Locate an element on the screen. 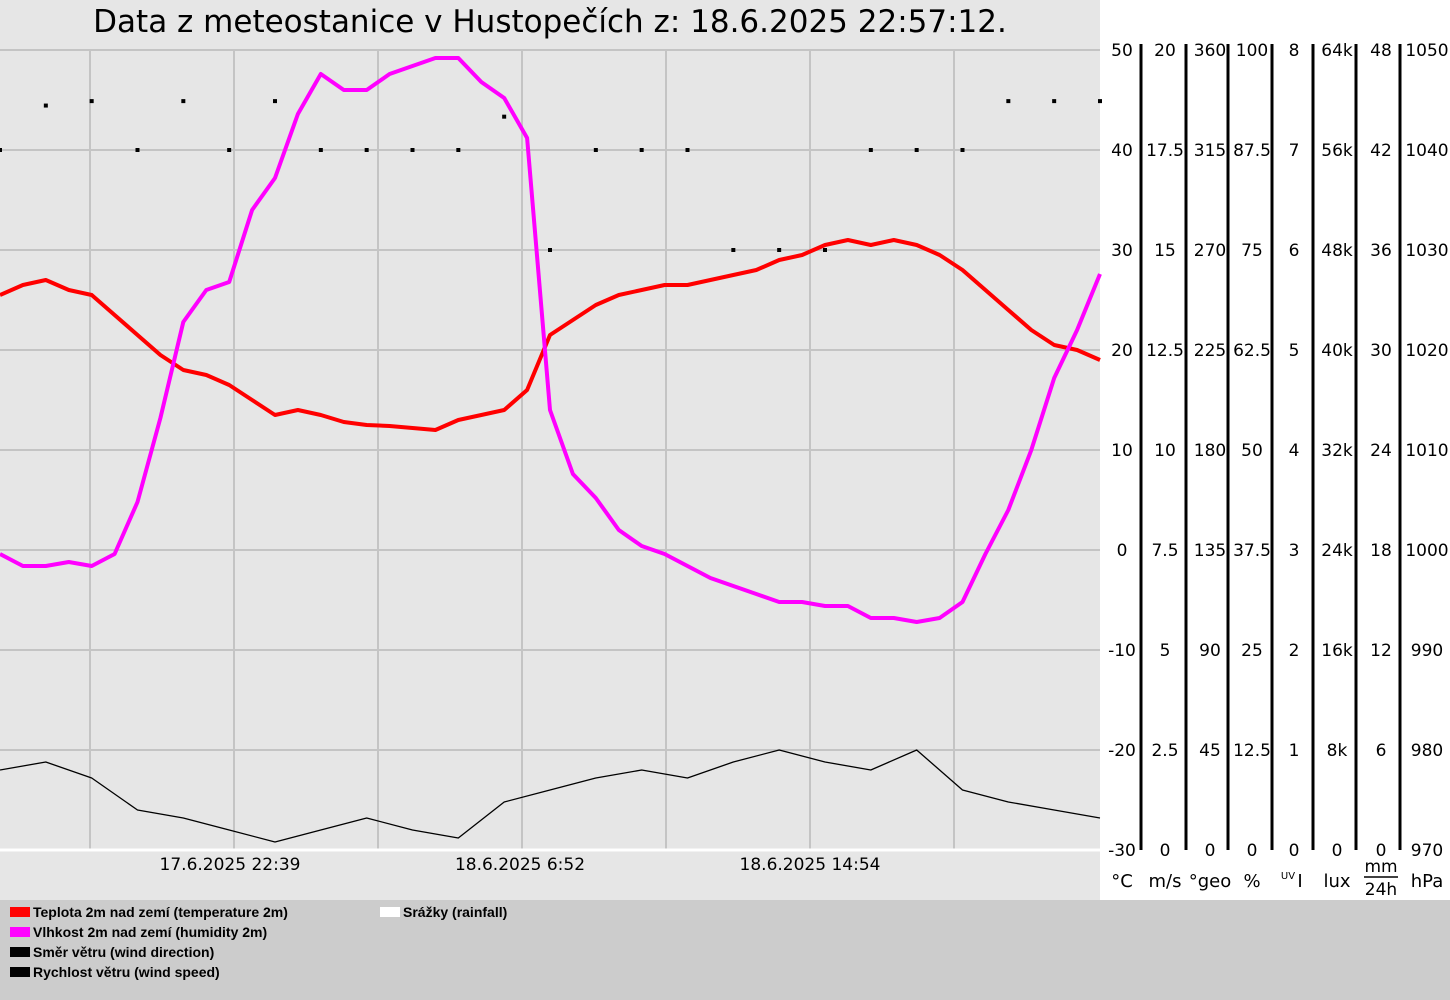 The width and height of the screenshot is (1450, 1000). legend-swatch-rainfall is located at coordinates (390, 912).